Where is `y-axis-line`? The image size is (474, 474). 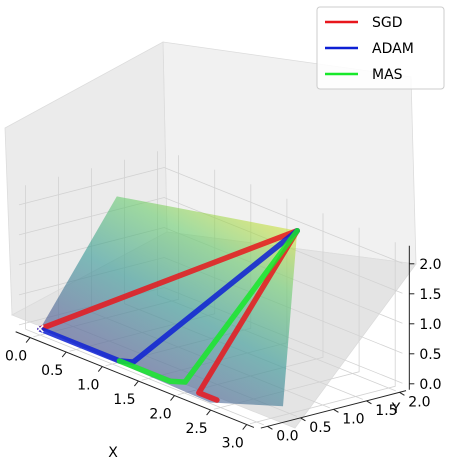 y-axis-line is located at coordinates (333, 409).